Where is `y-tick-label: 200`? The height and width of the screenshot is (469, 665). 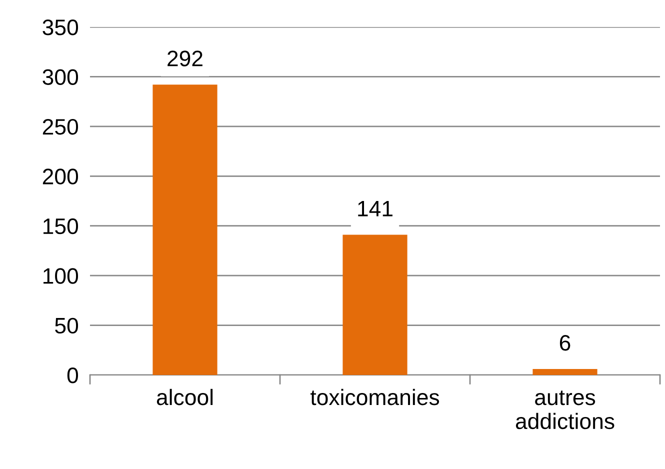
y-tick-label: 200 is located at coordinates (60, 176).